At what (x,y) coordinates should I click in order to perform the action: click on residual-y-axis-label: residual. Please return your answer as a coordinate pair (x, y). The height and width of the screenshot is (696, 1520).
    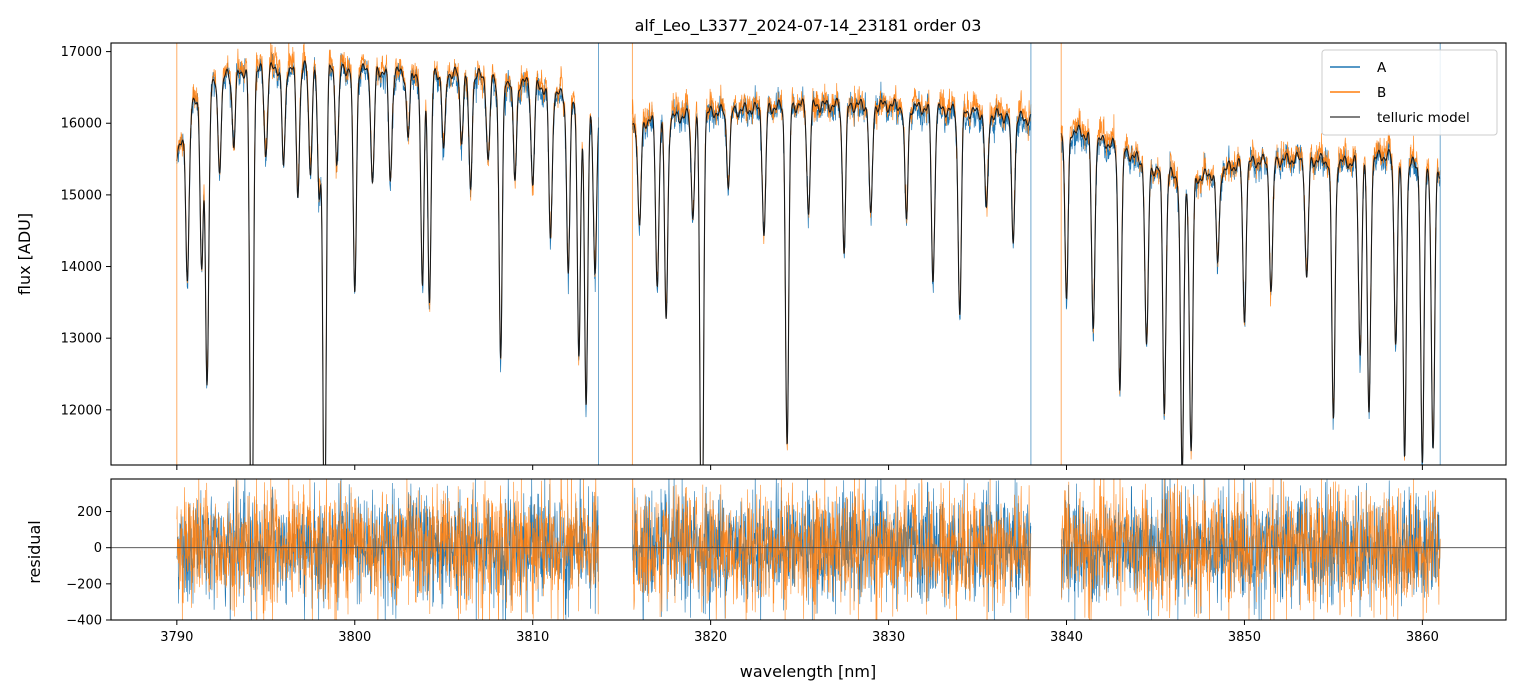
    Looking at the image, I should click on (34, 551).